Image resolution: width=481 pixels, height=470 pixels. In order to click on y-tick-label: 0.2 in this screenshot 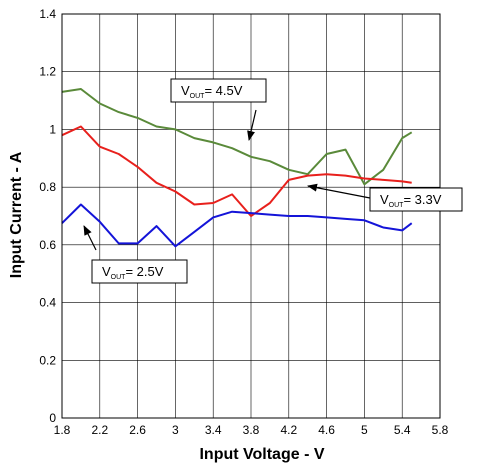, I will do `click(47, 360)`.